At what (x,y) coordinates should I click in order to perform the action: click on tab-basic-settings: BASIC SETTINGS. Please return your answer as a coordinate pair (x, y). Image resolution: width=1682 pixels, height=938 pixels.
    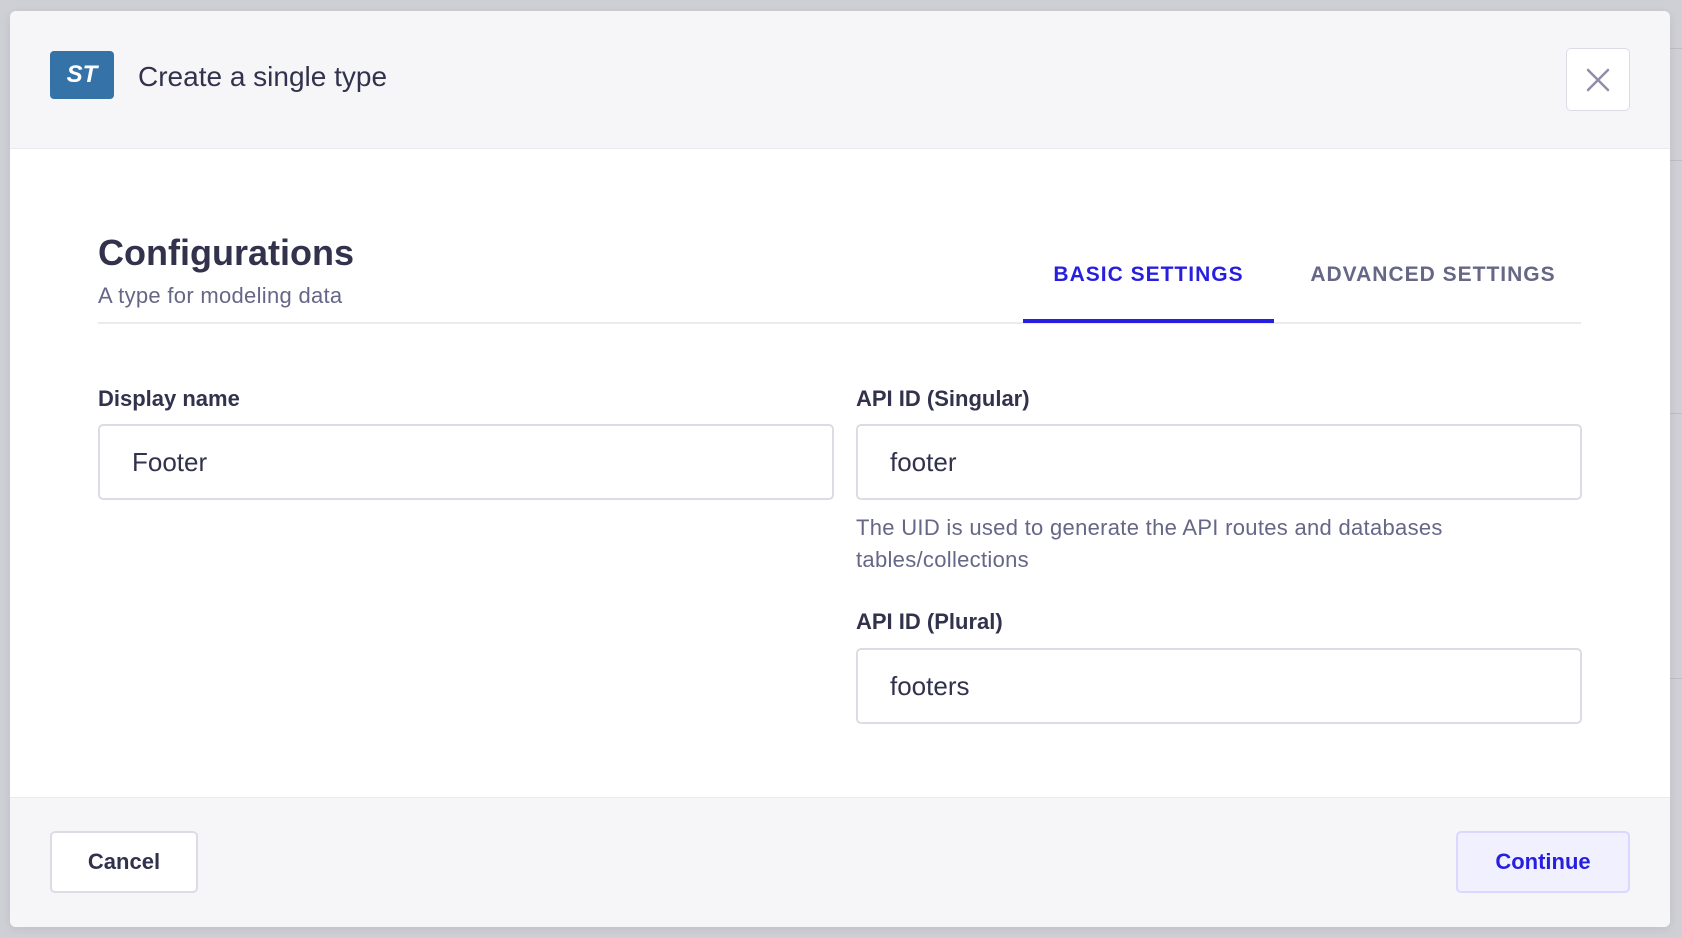
    Looking at the image, I should click on (1148, 274).